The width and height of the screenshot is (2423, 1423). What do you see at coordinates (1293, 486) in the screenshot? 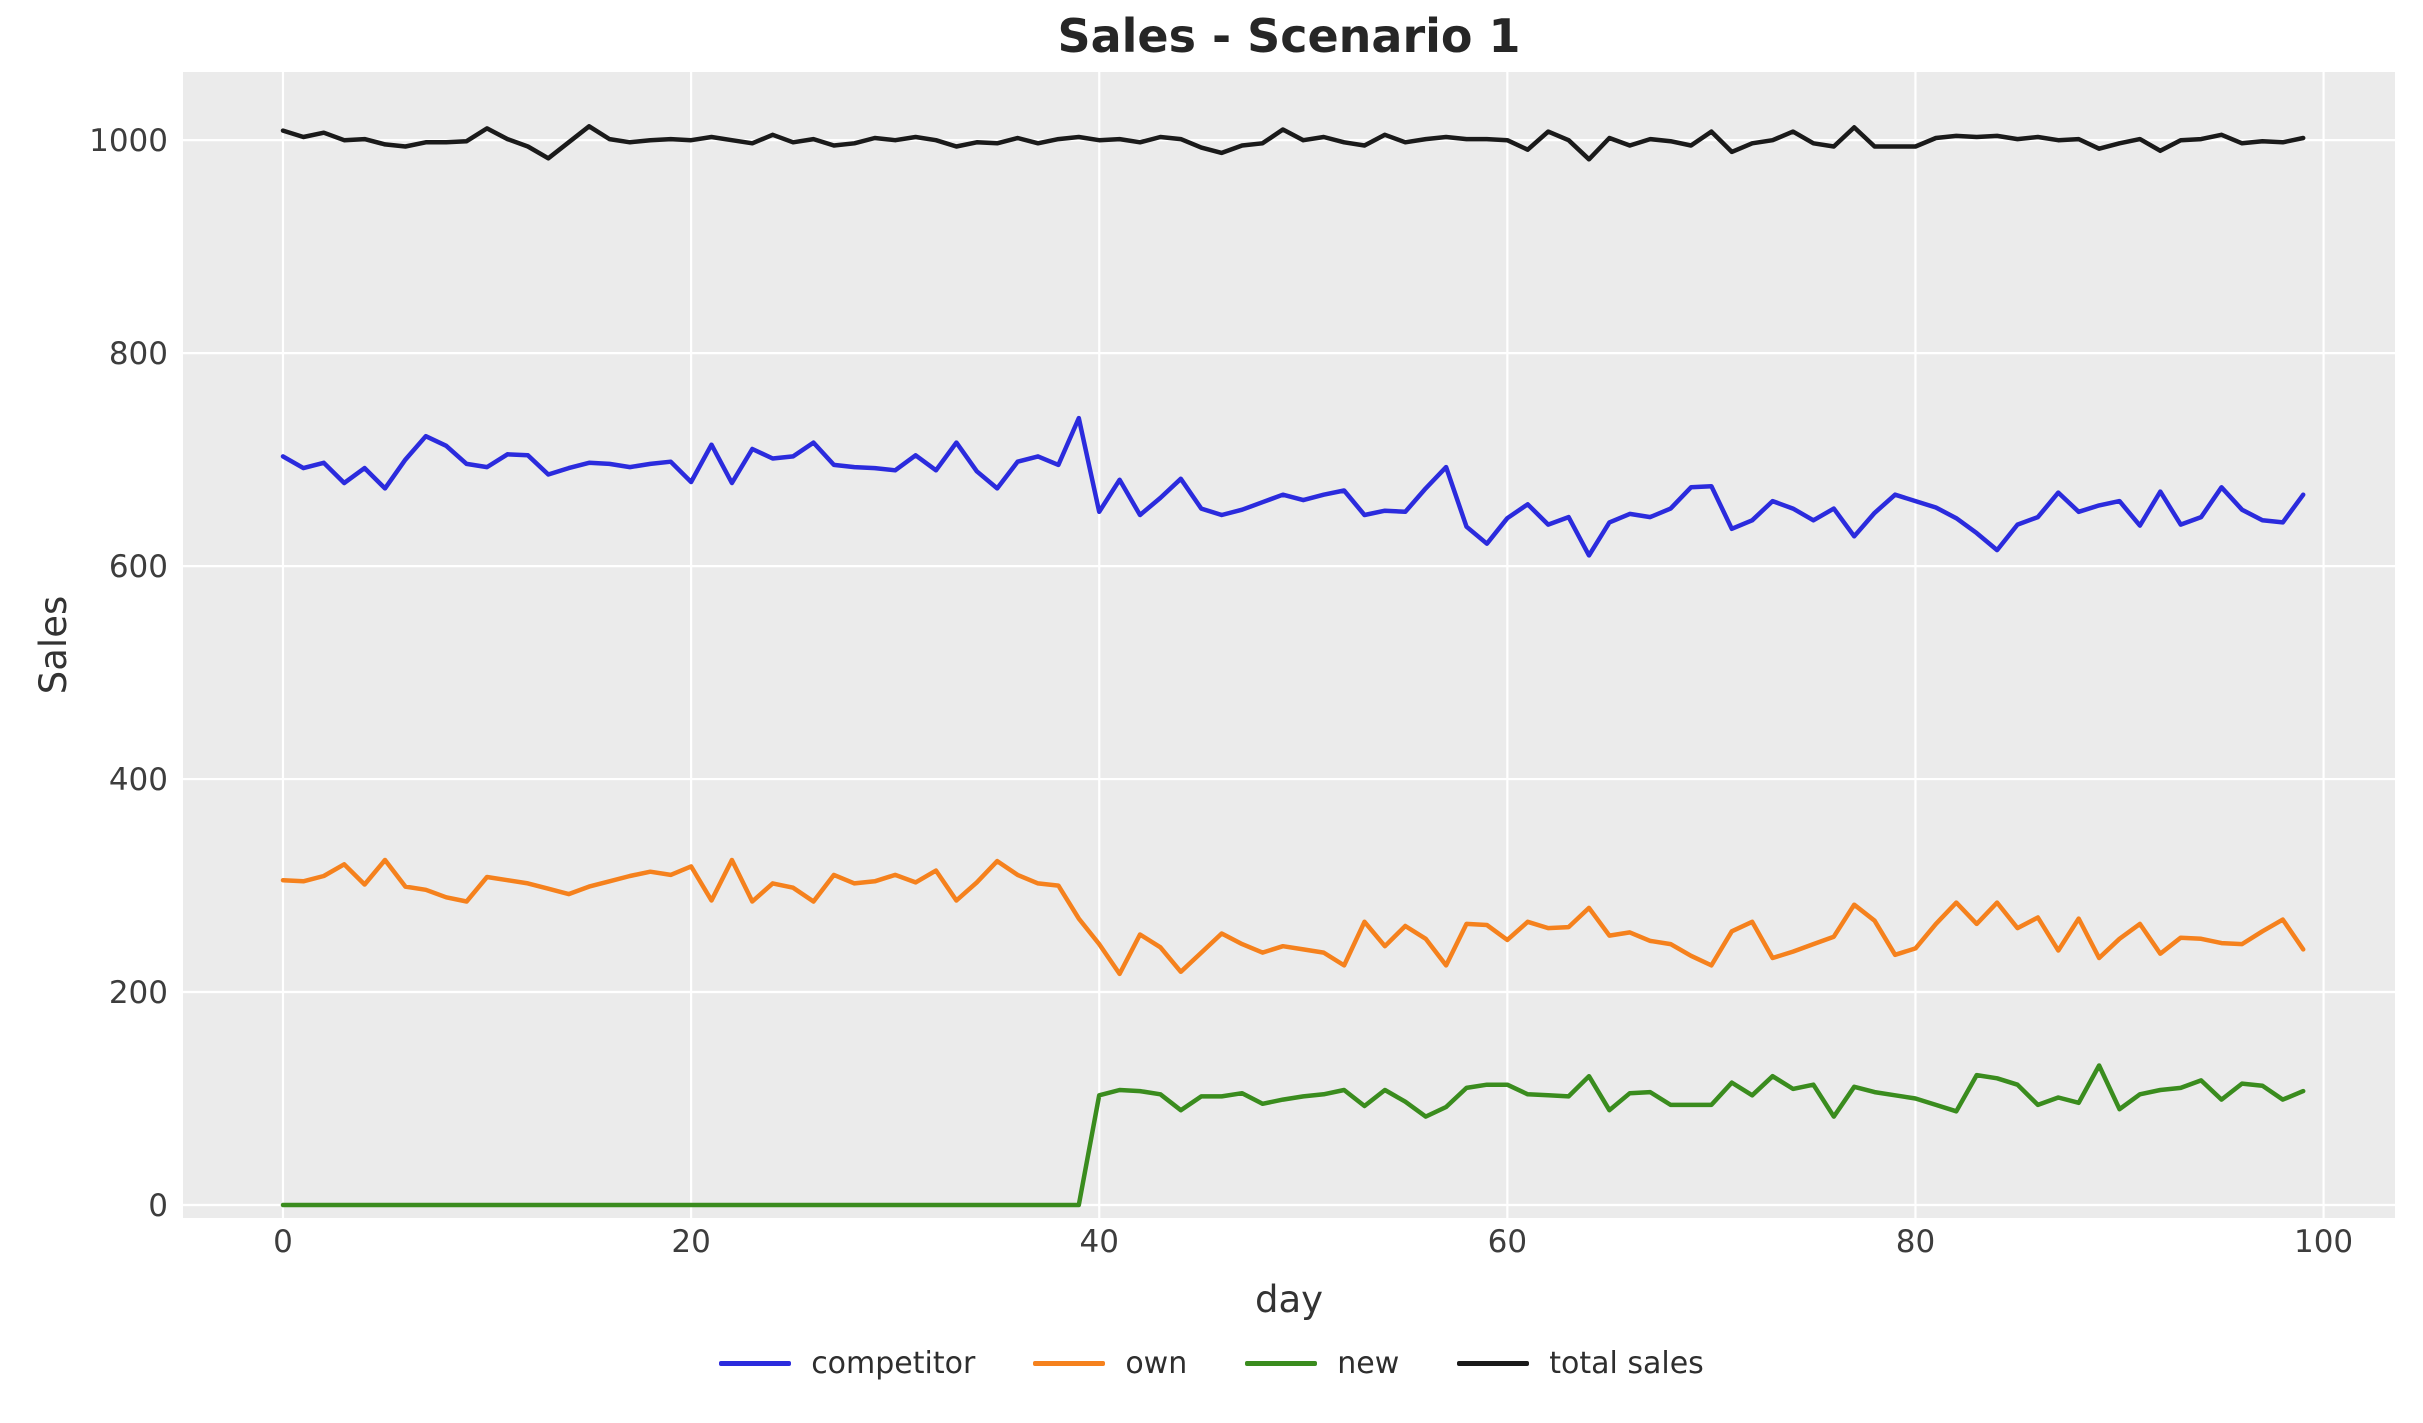
I see `series-line-competitor` at bounding box center [1293, 486].